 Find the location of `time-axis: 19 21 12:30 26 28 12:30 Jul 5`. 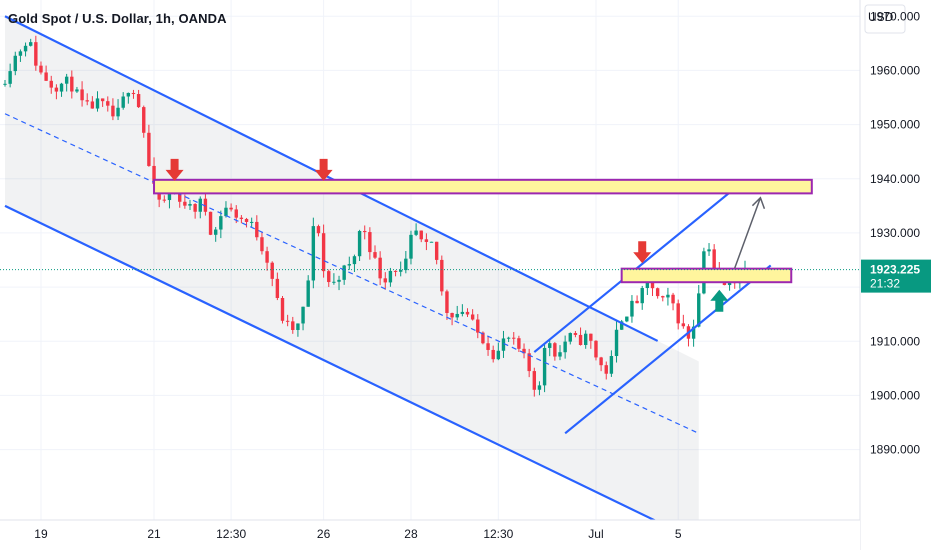

time-axis: 19 21 12:30 26 28 12:30 Jul 5 is located at coordinates (430, 534).